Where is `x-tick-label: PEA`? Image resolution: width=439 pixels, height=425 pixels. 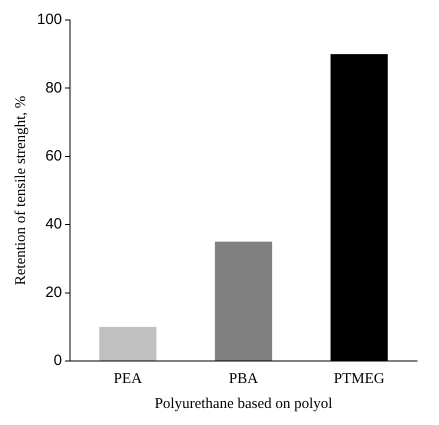
x-tick-label: PEA is located at coordinates (128, 378).